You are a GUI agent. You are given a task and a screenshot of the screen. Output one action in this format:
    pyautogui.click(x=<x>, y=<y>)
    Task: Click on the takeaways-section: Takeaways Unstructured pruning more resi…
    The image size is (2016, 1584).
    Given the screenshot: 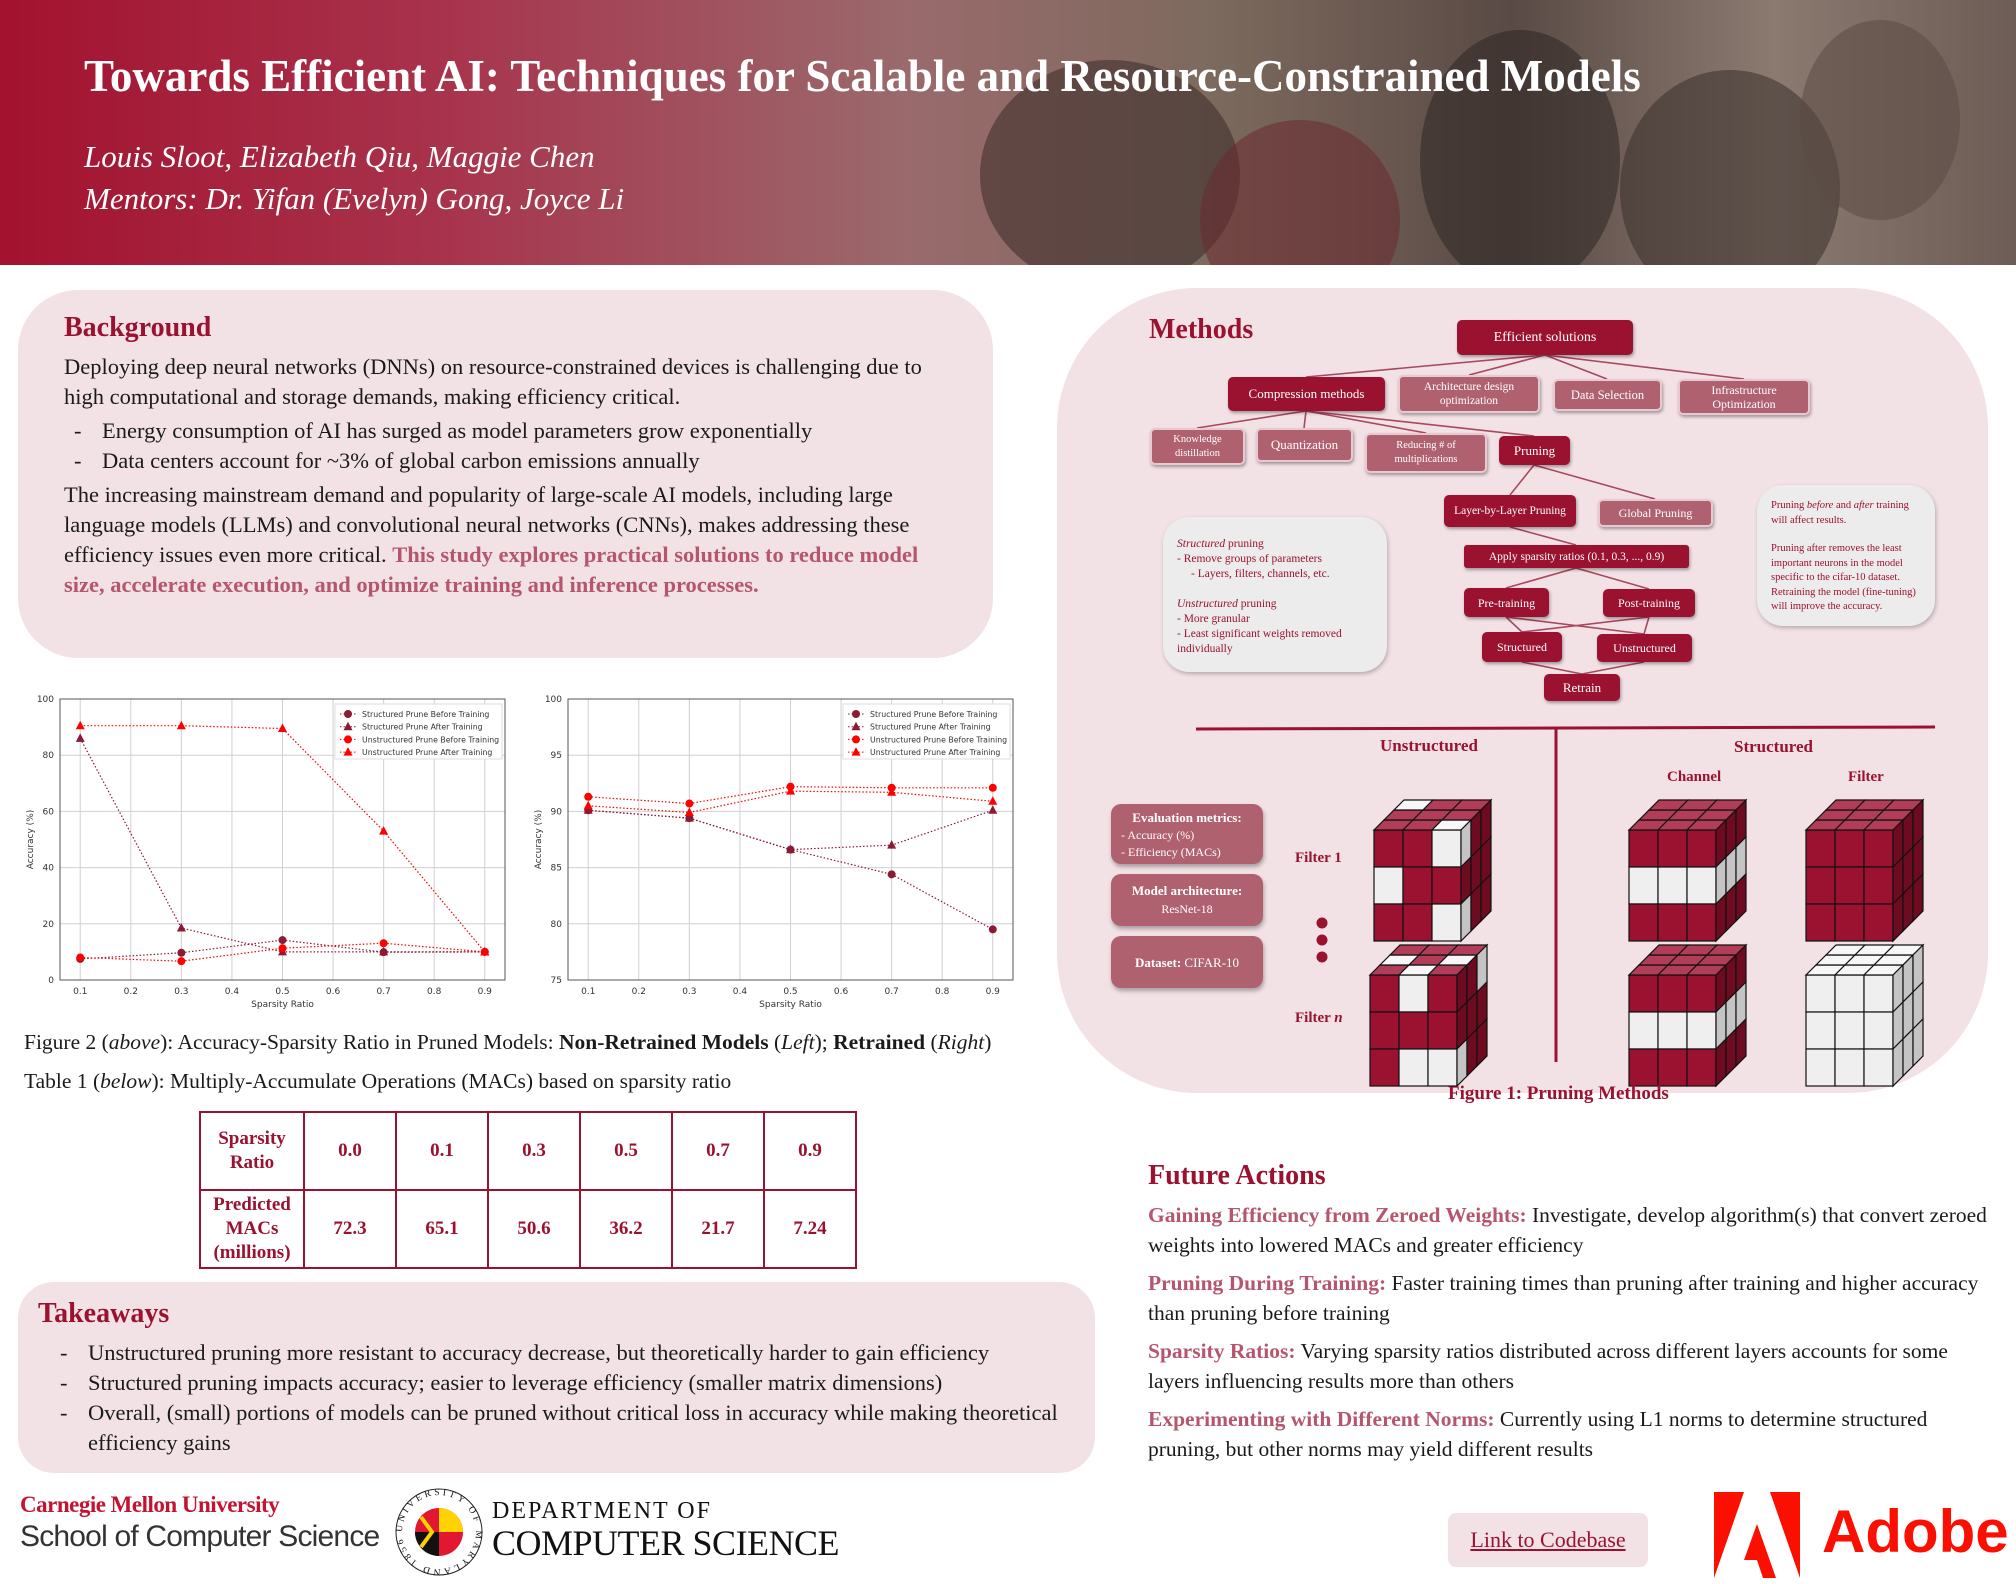 What is the action you would take?
    pyautogui.click(x=556, y=1377)
    